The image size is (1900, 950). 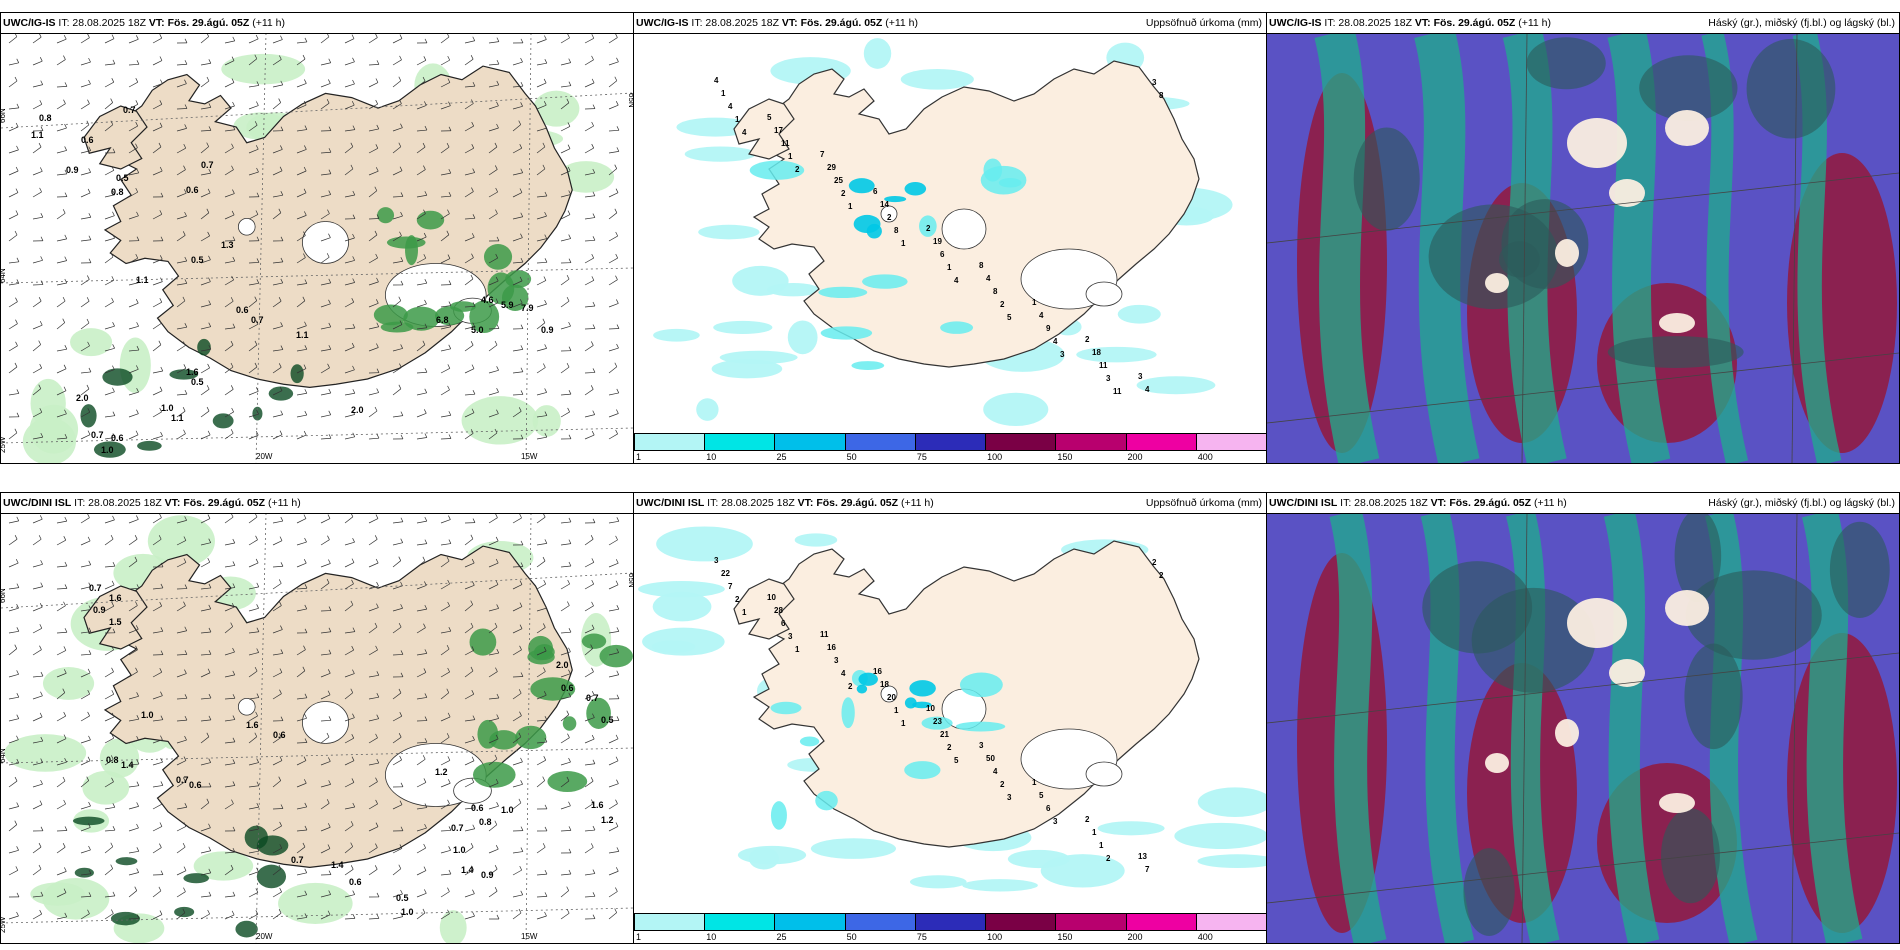 I want to click on precip-amount-label: 3, so click(x=1154, y=82).